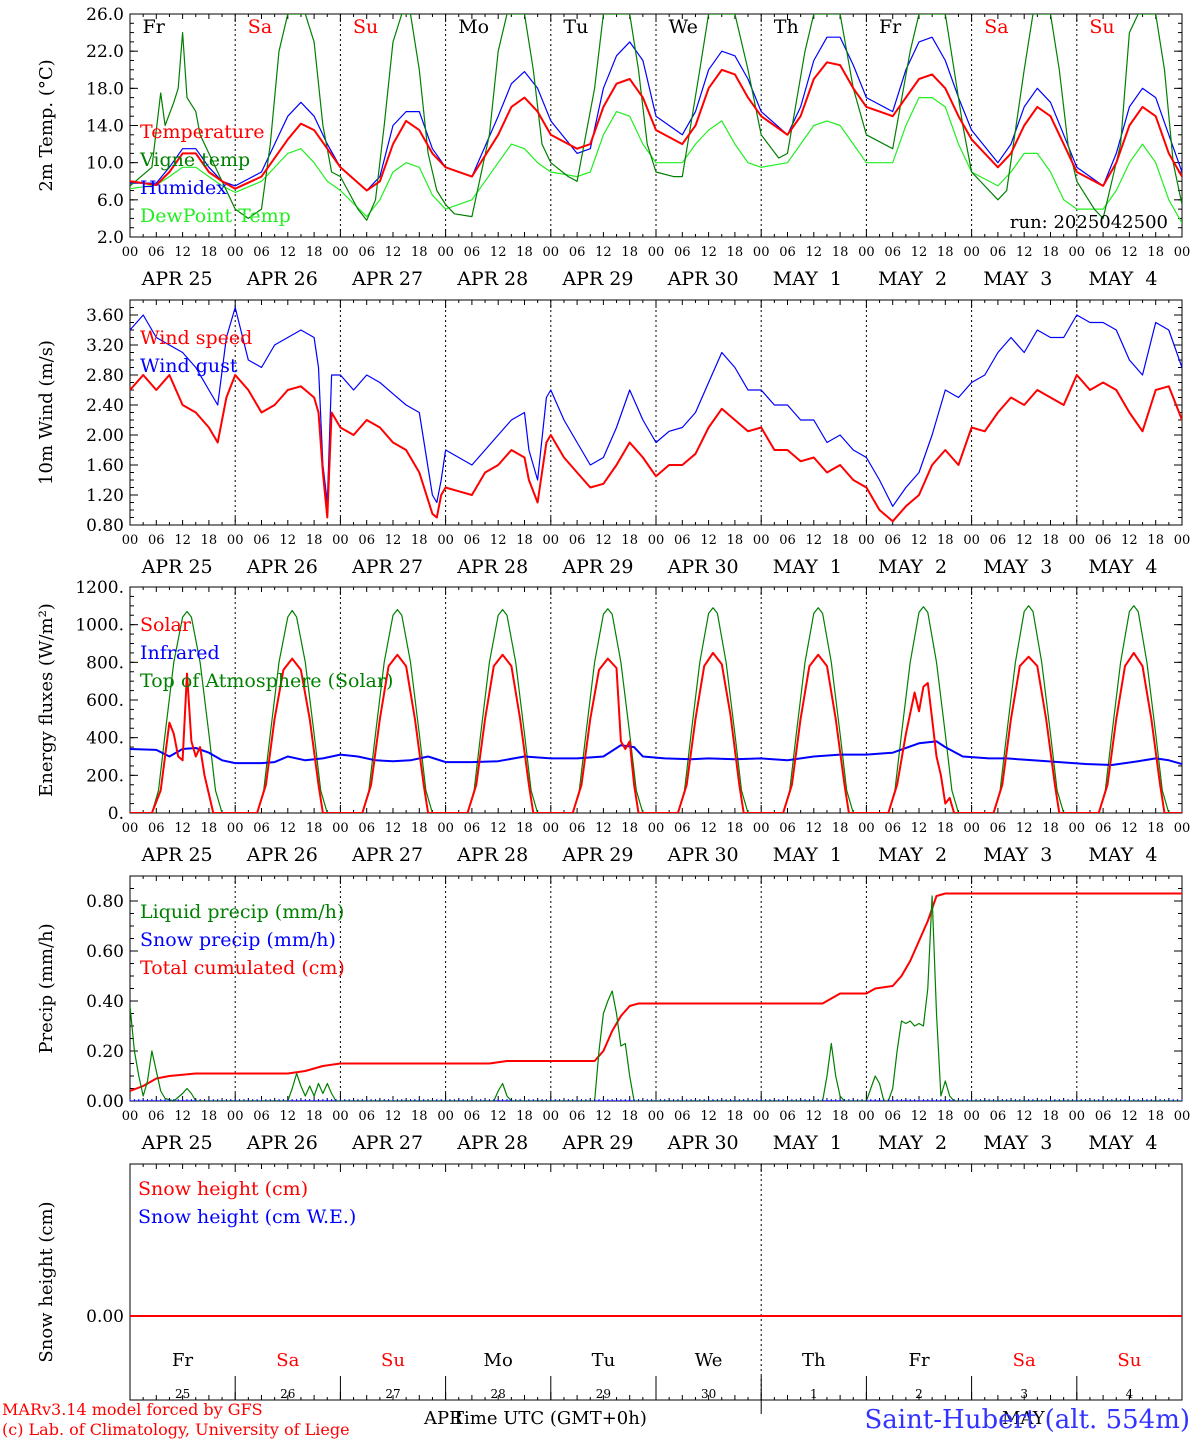 The height and width of the screenshot is (1440, 1194). What do you see at coordinates (132, 1409) in the screenshot?
I see `footer-model-credit: MARv3.14 model forced by GFS` at bounding box center [132, 1409].